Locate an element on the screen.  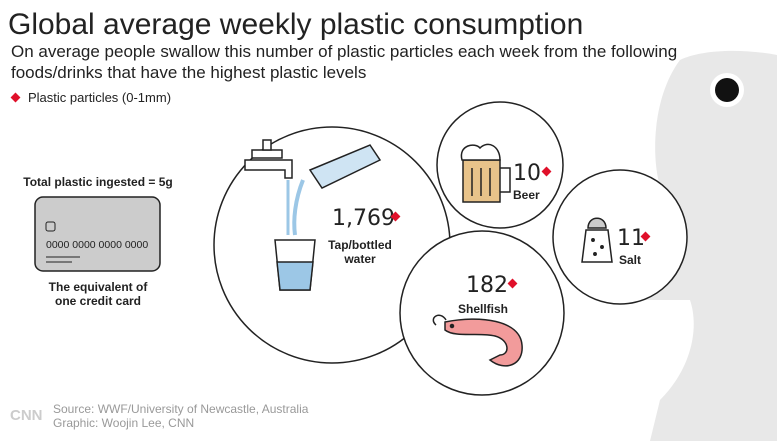
credit-card is located at coordinates (97, 234).